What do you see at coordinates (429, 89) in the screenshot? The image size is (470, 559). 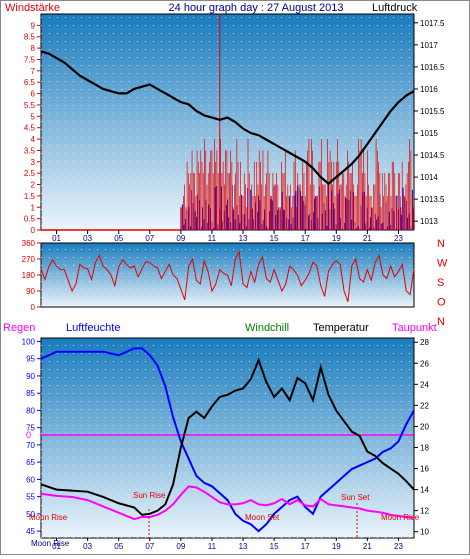 I see `luftdruck-tick-label: 1016` at bounding box center [429, 89].